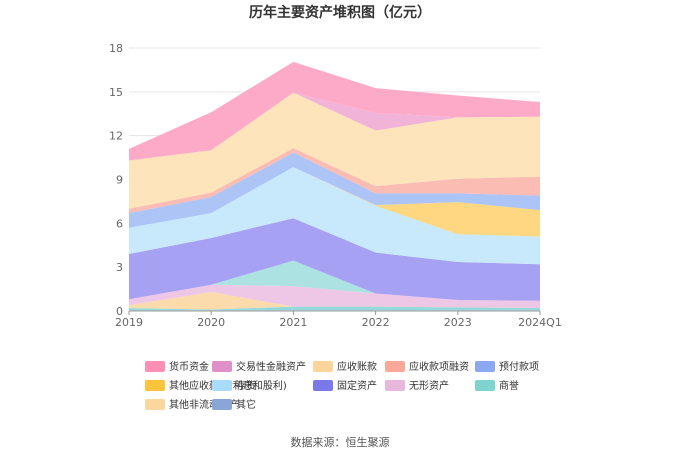 This screenshot has height=460, width=680. I want to click on legend-label: 货币资金, so click(189, 366).